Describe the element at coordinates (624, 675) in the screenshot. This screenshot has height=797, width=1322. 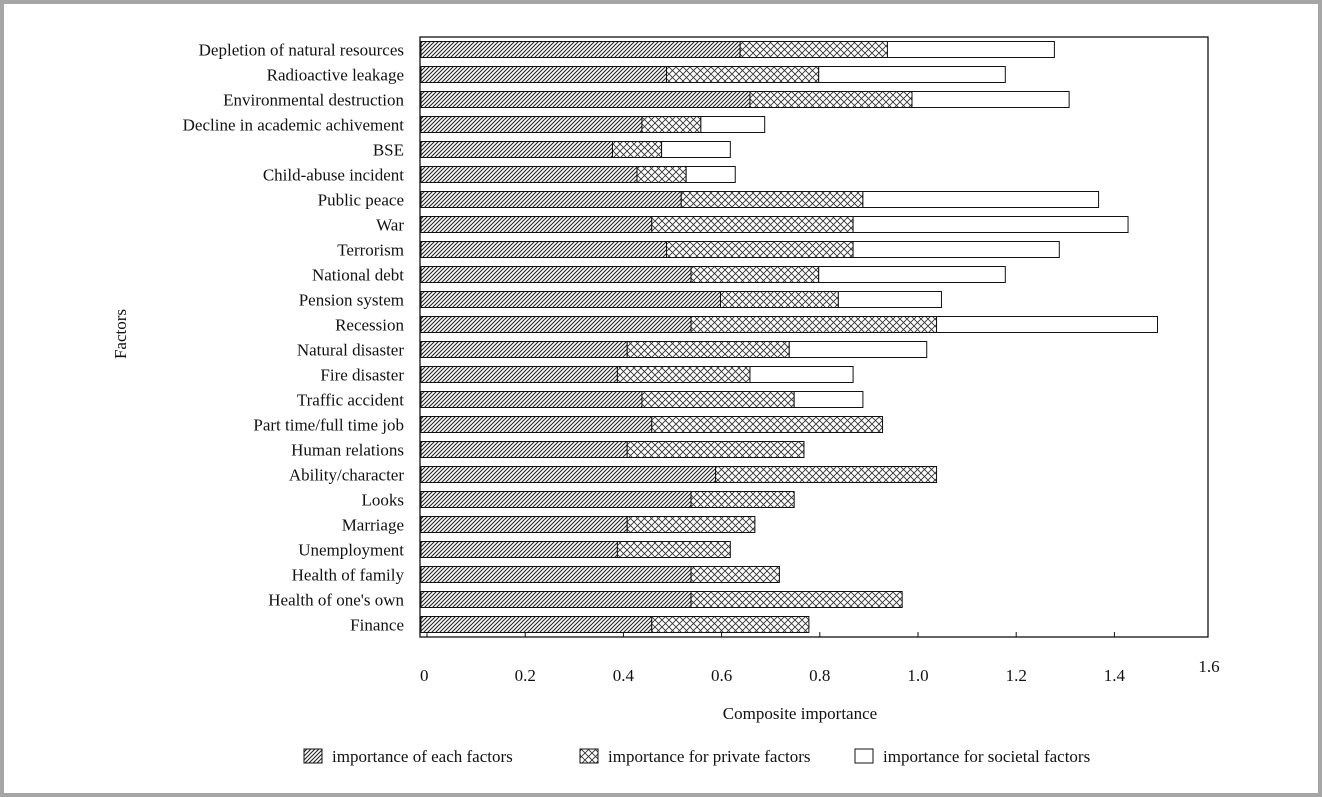
I see `x-tick-label: 0.4` at that location.